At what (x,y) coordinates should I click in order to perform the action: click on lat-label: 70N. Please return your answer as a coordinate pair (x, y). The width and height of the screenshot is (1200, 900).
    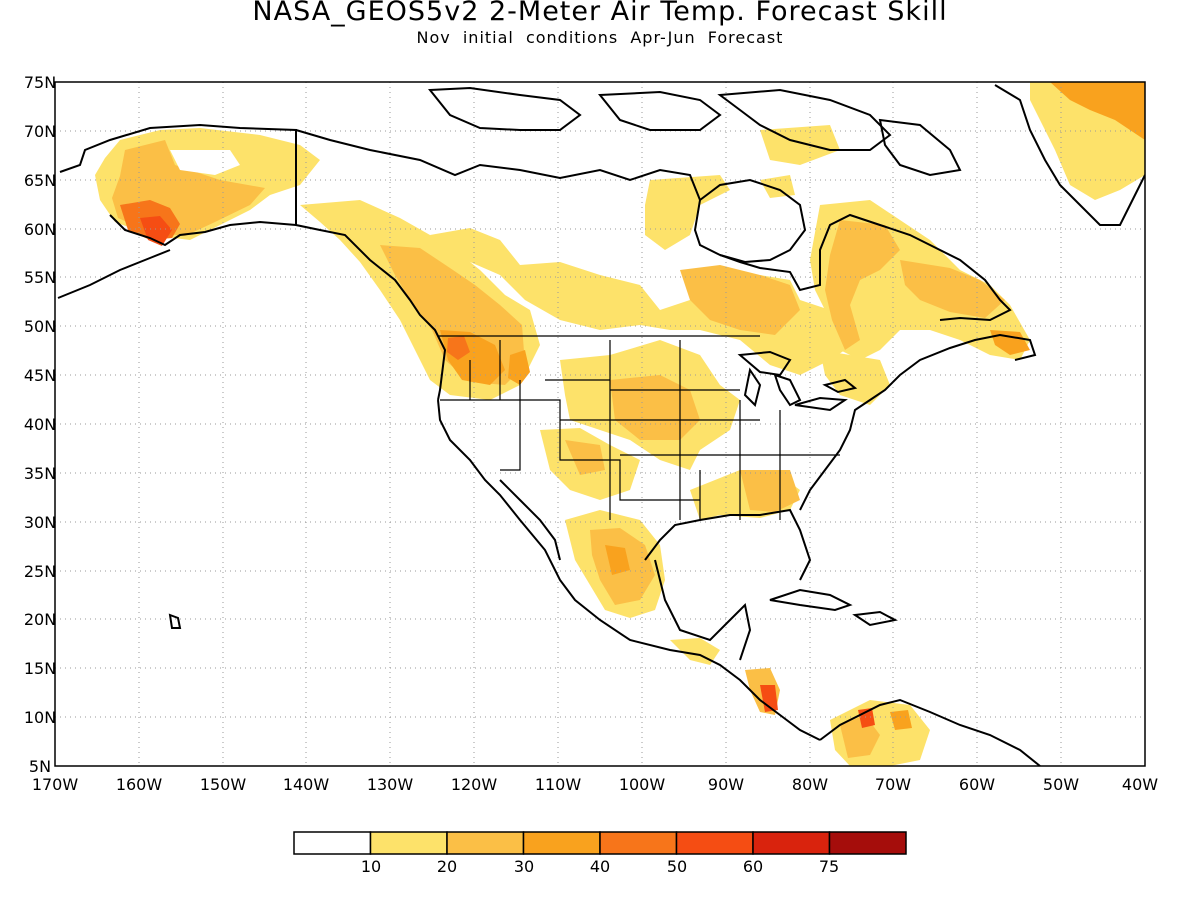
    Looking at the image, I should click on (40, 131).